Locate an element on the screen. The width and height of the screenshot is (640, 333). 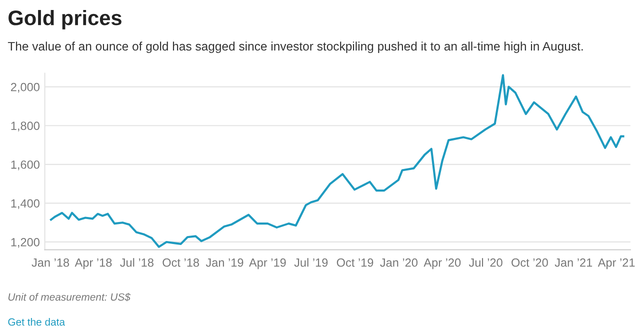
x-tick-label: Oct ’20 is located at coordinates (530, 262).